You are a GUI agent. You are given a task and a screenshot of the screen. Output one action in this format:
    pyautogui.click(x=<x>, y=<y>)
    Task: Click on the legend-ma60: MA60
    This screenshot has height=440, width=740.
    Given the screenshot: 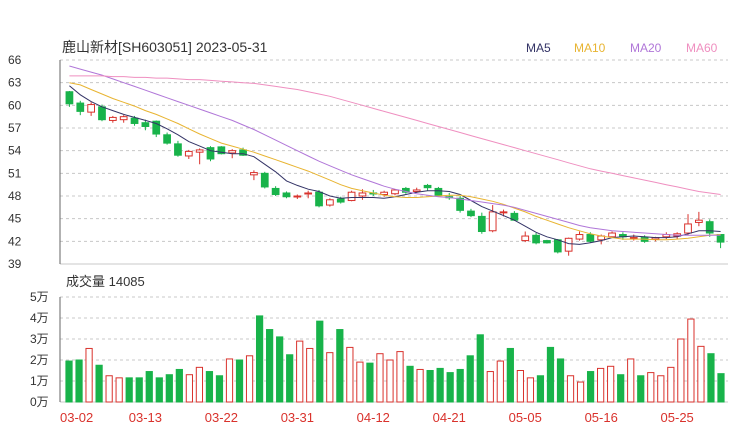 What is the action you would take?
    pyautogui.click(x=702, y=48)
    